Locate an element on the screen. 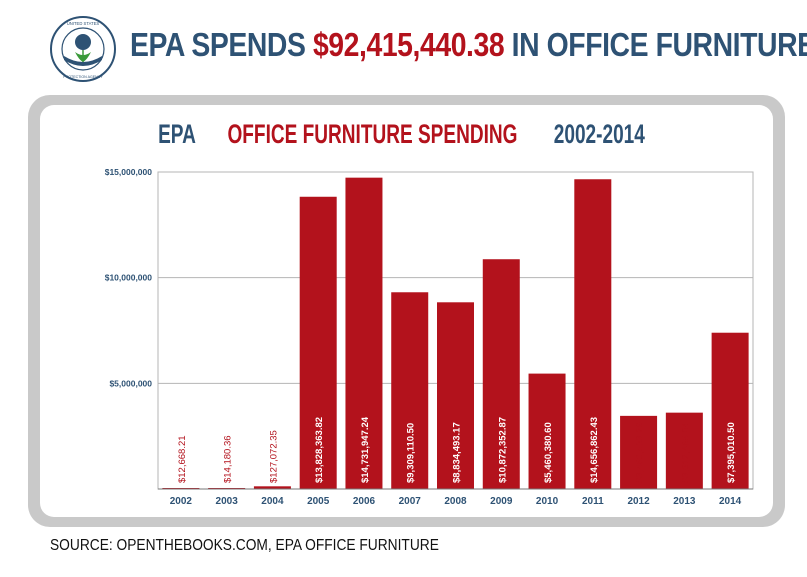 The image size is (807, 577). bar-value-label: $5,460,380.60 is located at coordinates (548, 452).